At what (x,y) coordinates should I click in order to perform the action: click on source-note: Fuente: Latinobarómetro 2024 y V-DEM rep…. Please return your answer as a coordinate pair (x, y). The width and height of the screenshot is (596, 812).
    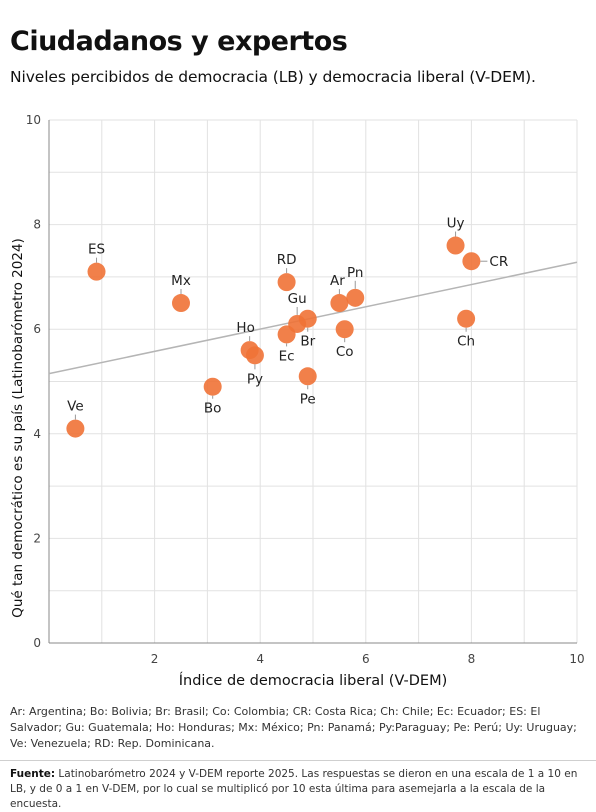
    Looking at the image, I should click on (298, 786).